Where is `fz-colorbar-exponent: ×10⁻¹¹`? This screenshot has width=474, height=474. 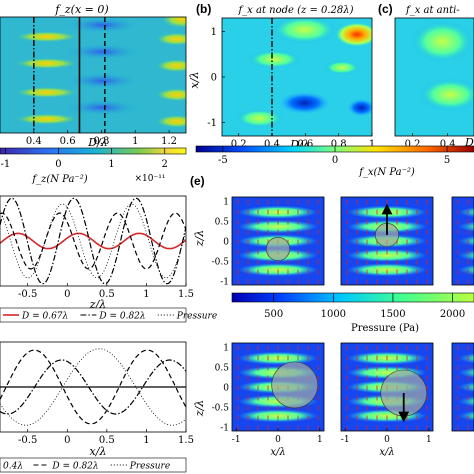 fz-colorbar-exponent: ×10⁻¹¹ is located at coordinates (150, 179).